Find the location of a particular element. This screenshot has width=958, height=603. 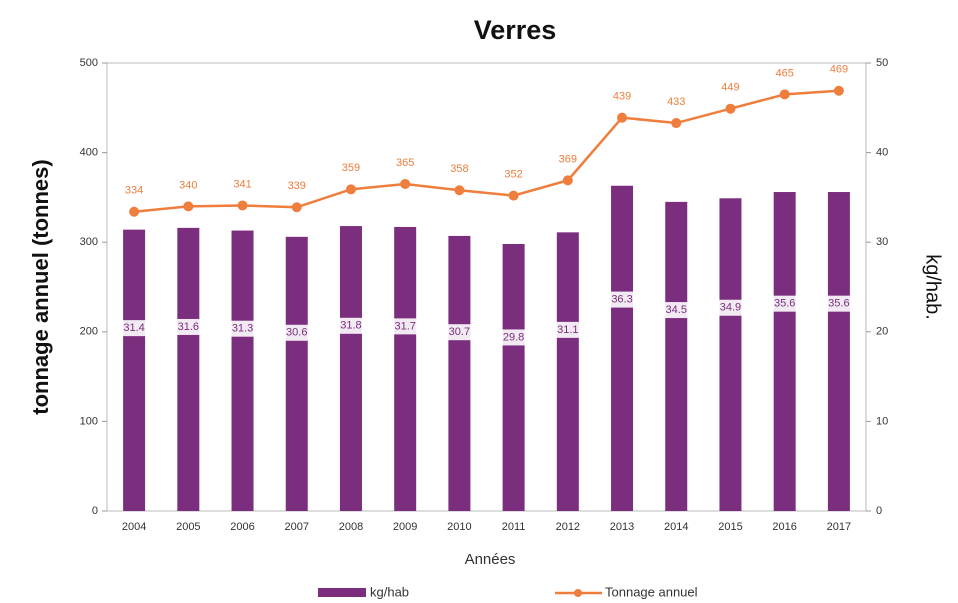

x-tick-label: 2011 is located at coordinates (514, 527).